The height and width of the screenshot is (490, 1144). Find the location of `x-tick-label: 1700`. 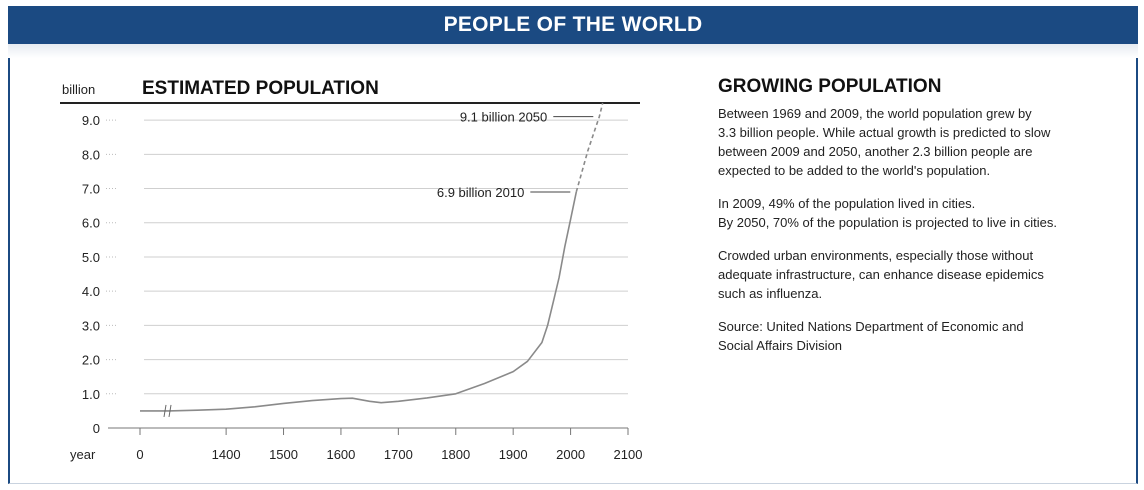

x-tick-label: 1700 is located at coordinates (398, 454).